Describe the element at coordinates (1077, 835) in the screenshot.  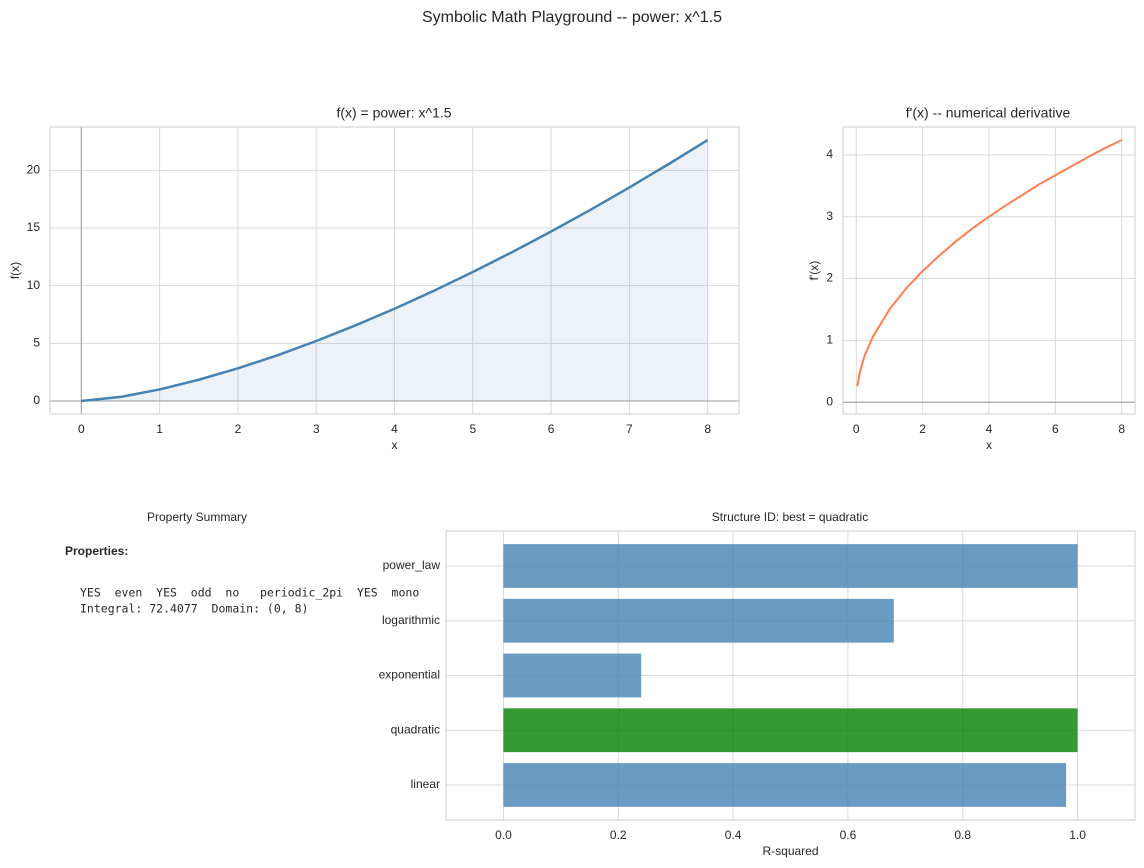
I see `x-tick-label: 1.0` at that location.